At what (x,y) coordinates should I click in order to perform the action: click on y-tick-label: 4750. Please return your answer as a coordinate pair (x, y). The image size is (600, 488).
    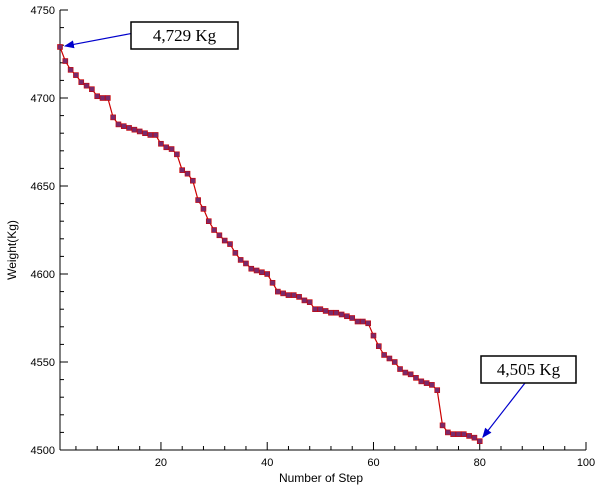
    Looking at the image, I should click on (43, 11).